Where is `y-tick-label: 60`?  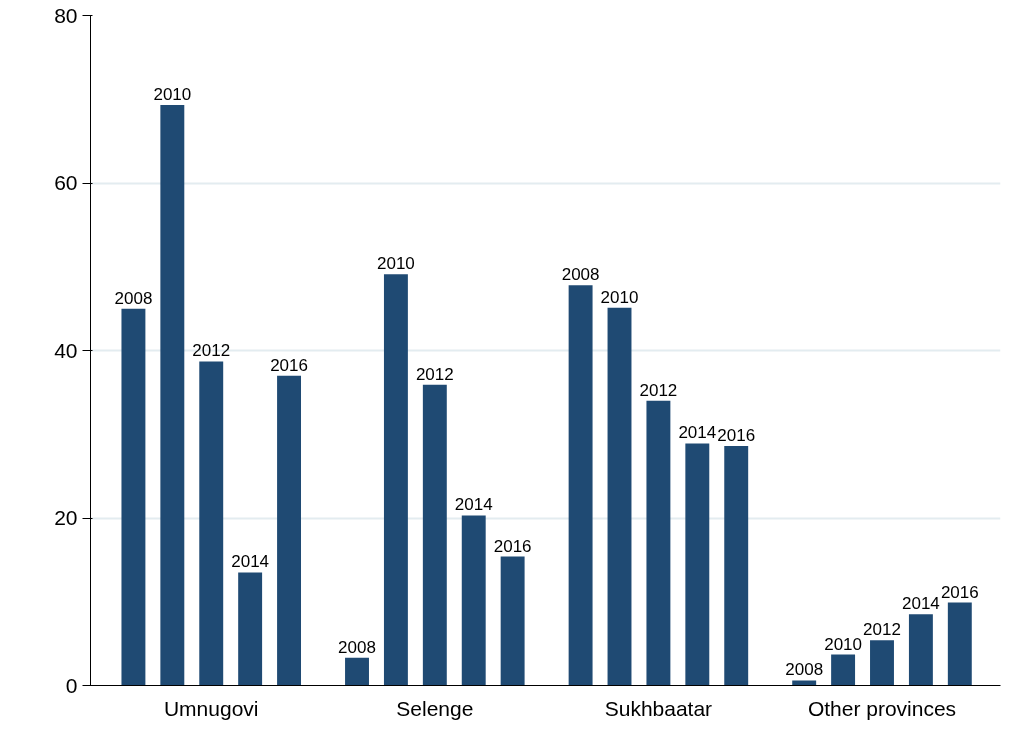 y-tick-label: 60 is located at coordinates (66, 182).